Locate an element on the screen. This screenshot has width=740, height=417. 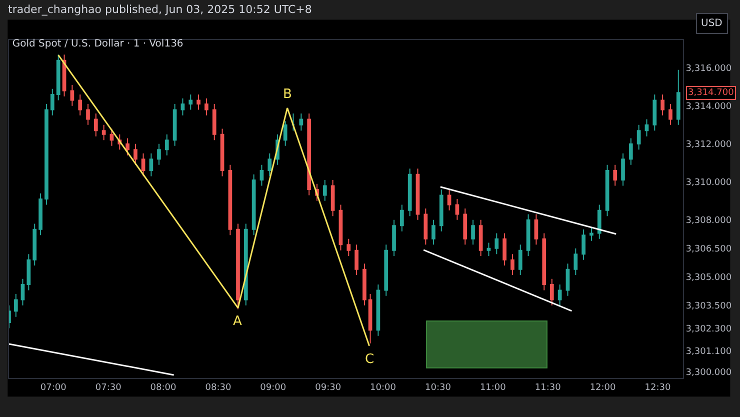
y-tick-label: 3,301.100 is located at coordinates (709, 352).